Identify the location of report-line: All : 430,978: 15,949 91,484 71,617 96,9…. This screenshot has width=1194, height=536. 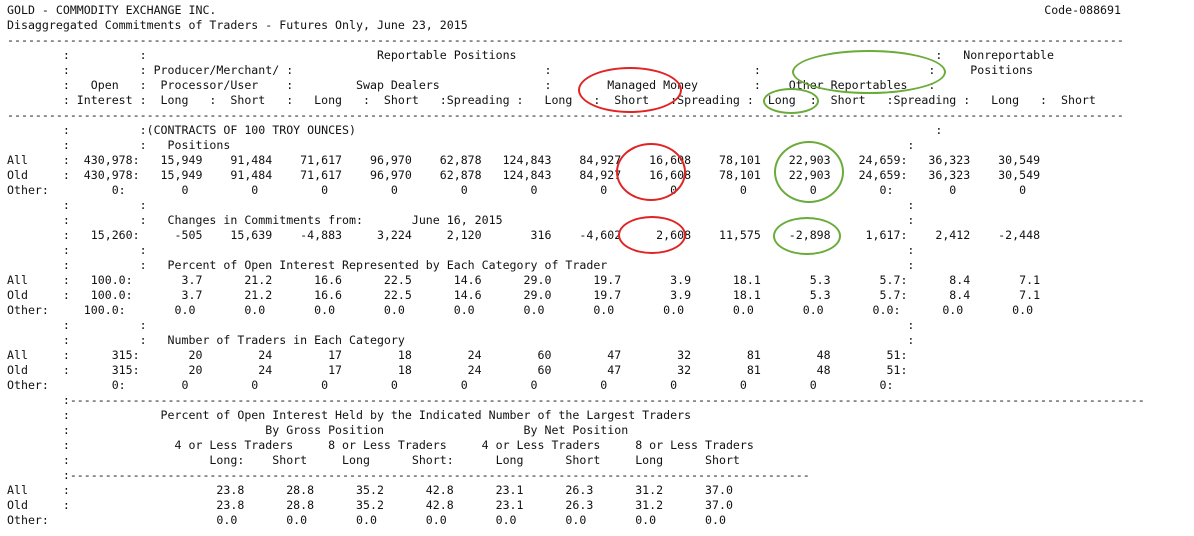
(524, 160).